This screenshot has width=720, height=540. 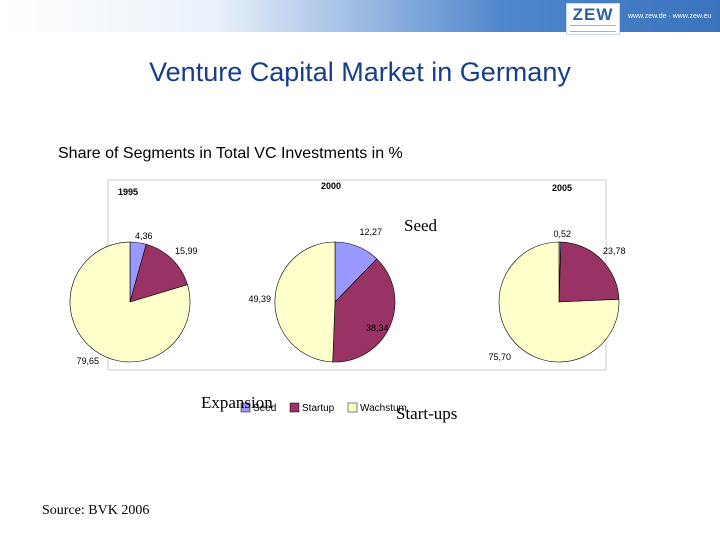 What do you see at coordinates (670, 16) in the screenshot?
I see `header-url: www.zew.de · www.zew.eu` at bounding box center [670, 16].